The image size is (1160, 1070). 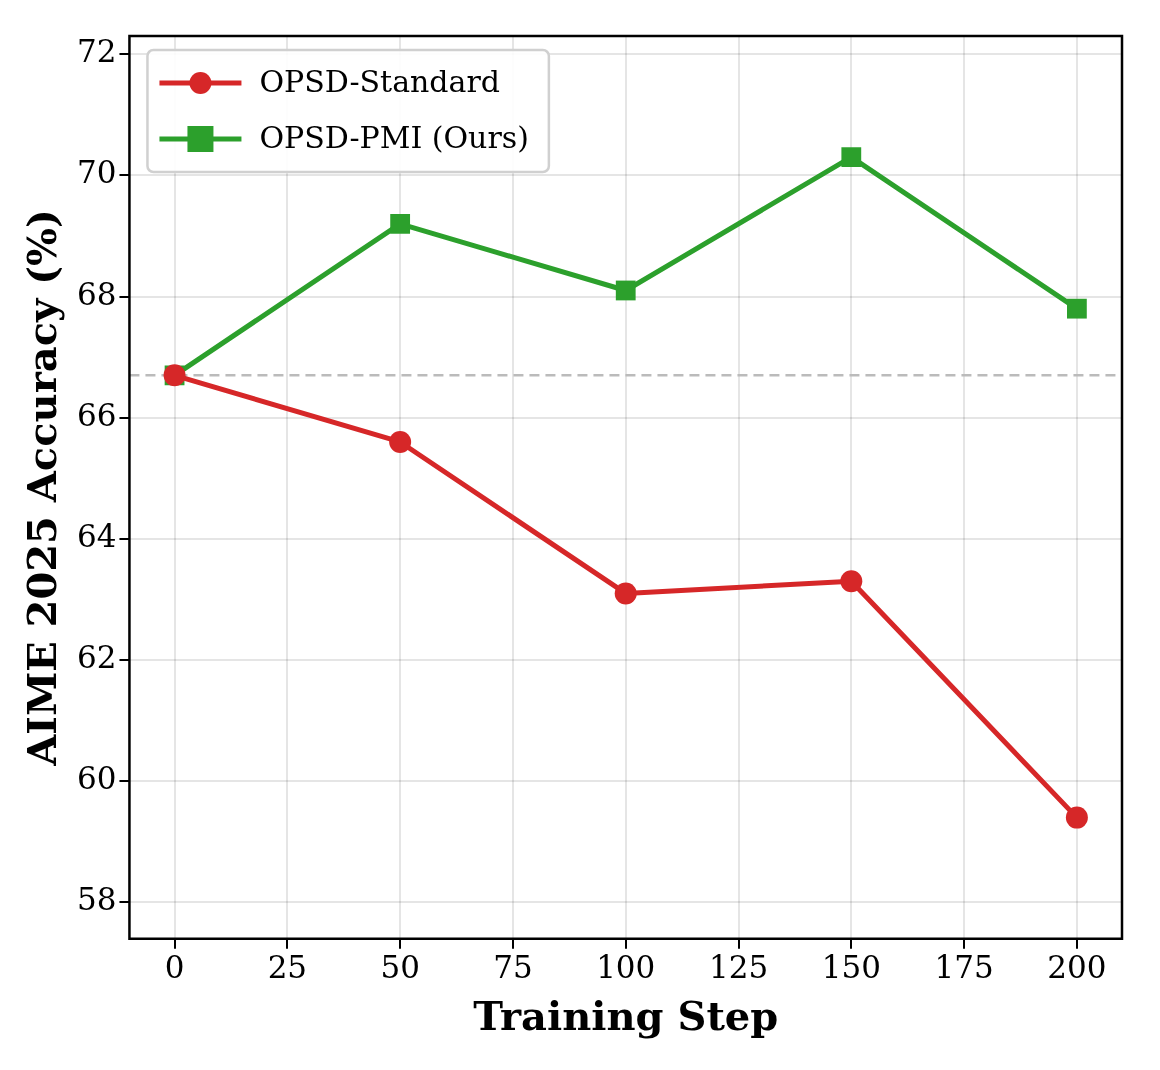 I want to click on y-tick-label: 60, so click(x=96, y=778).